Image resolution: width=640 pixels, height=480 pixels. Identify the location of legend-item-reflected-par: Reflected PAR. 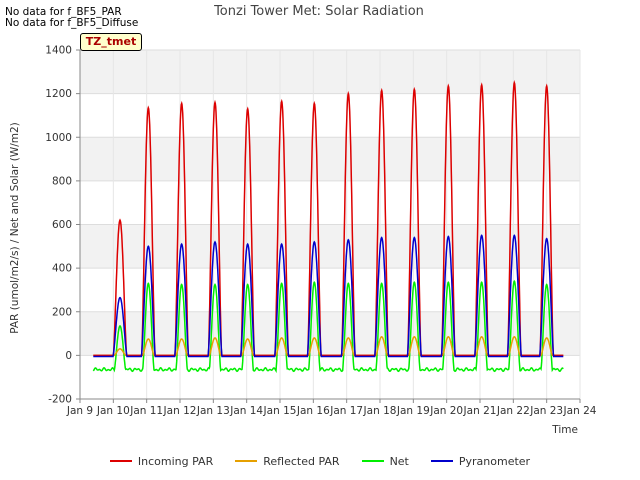
(287, 461).